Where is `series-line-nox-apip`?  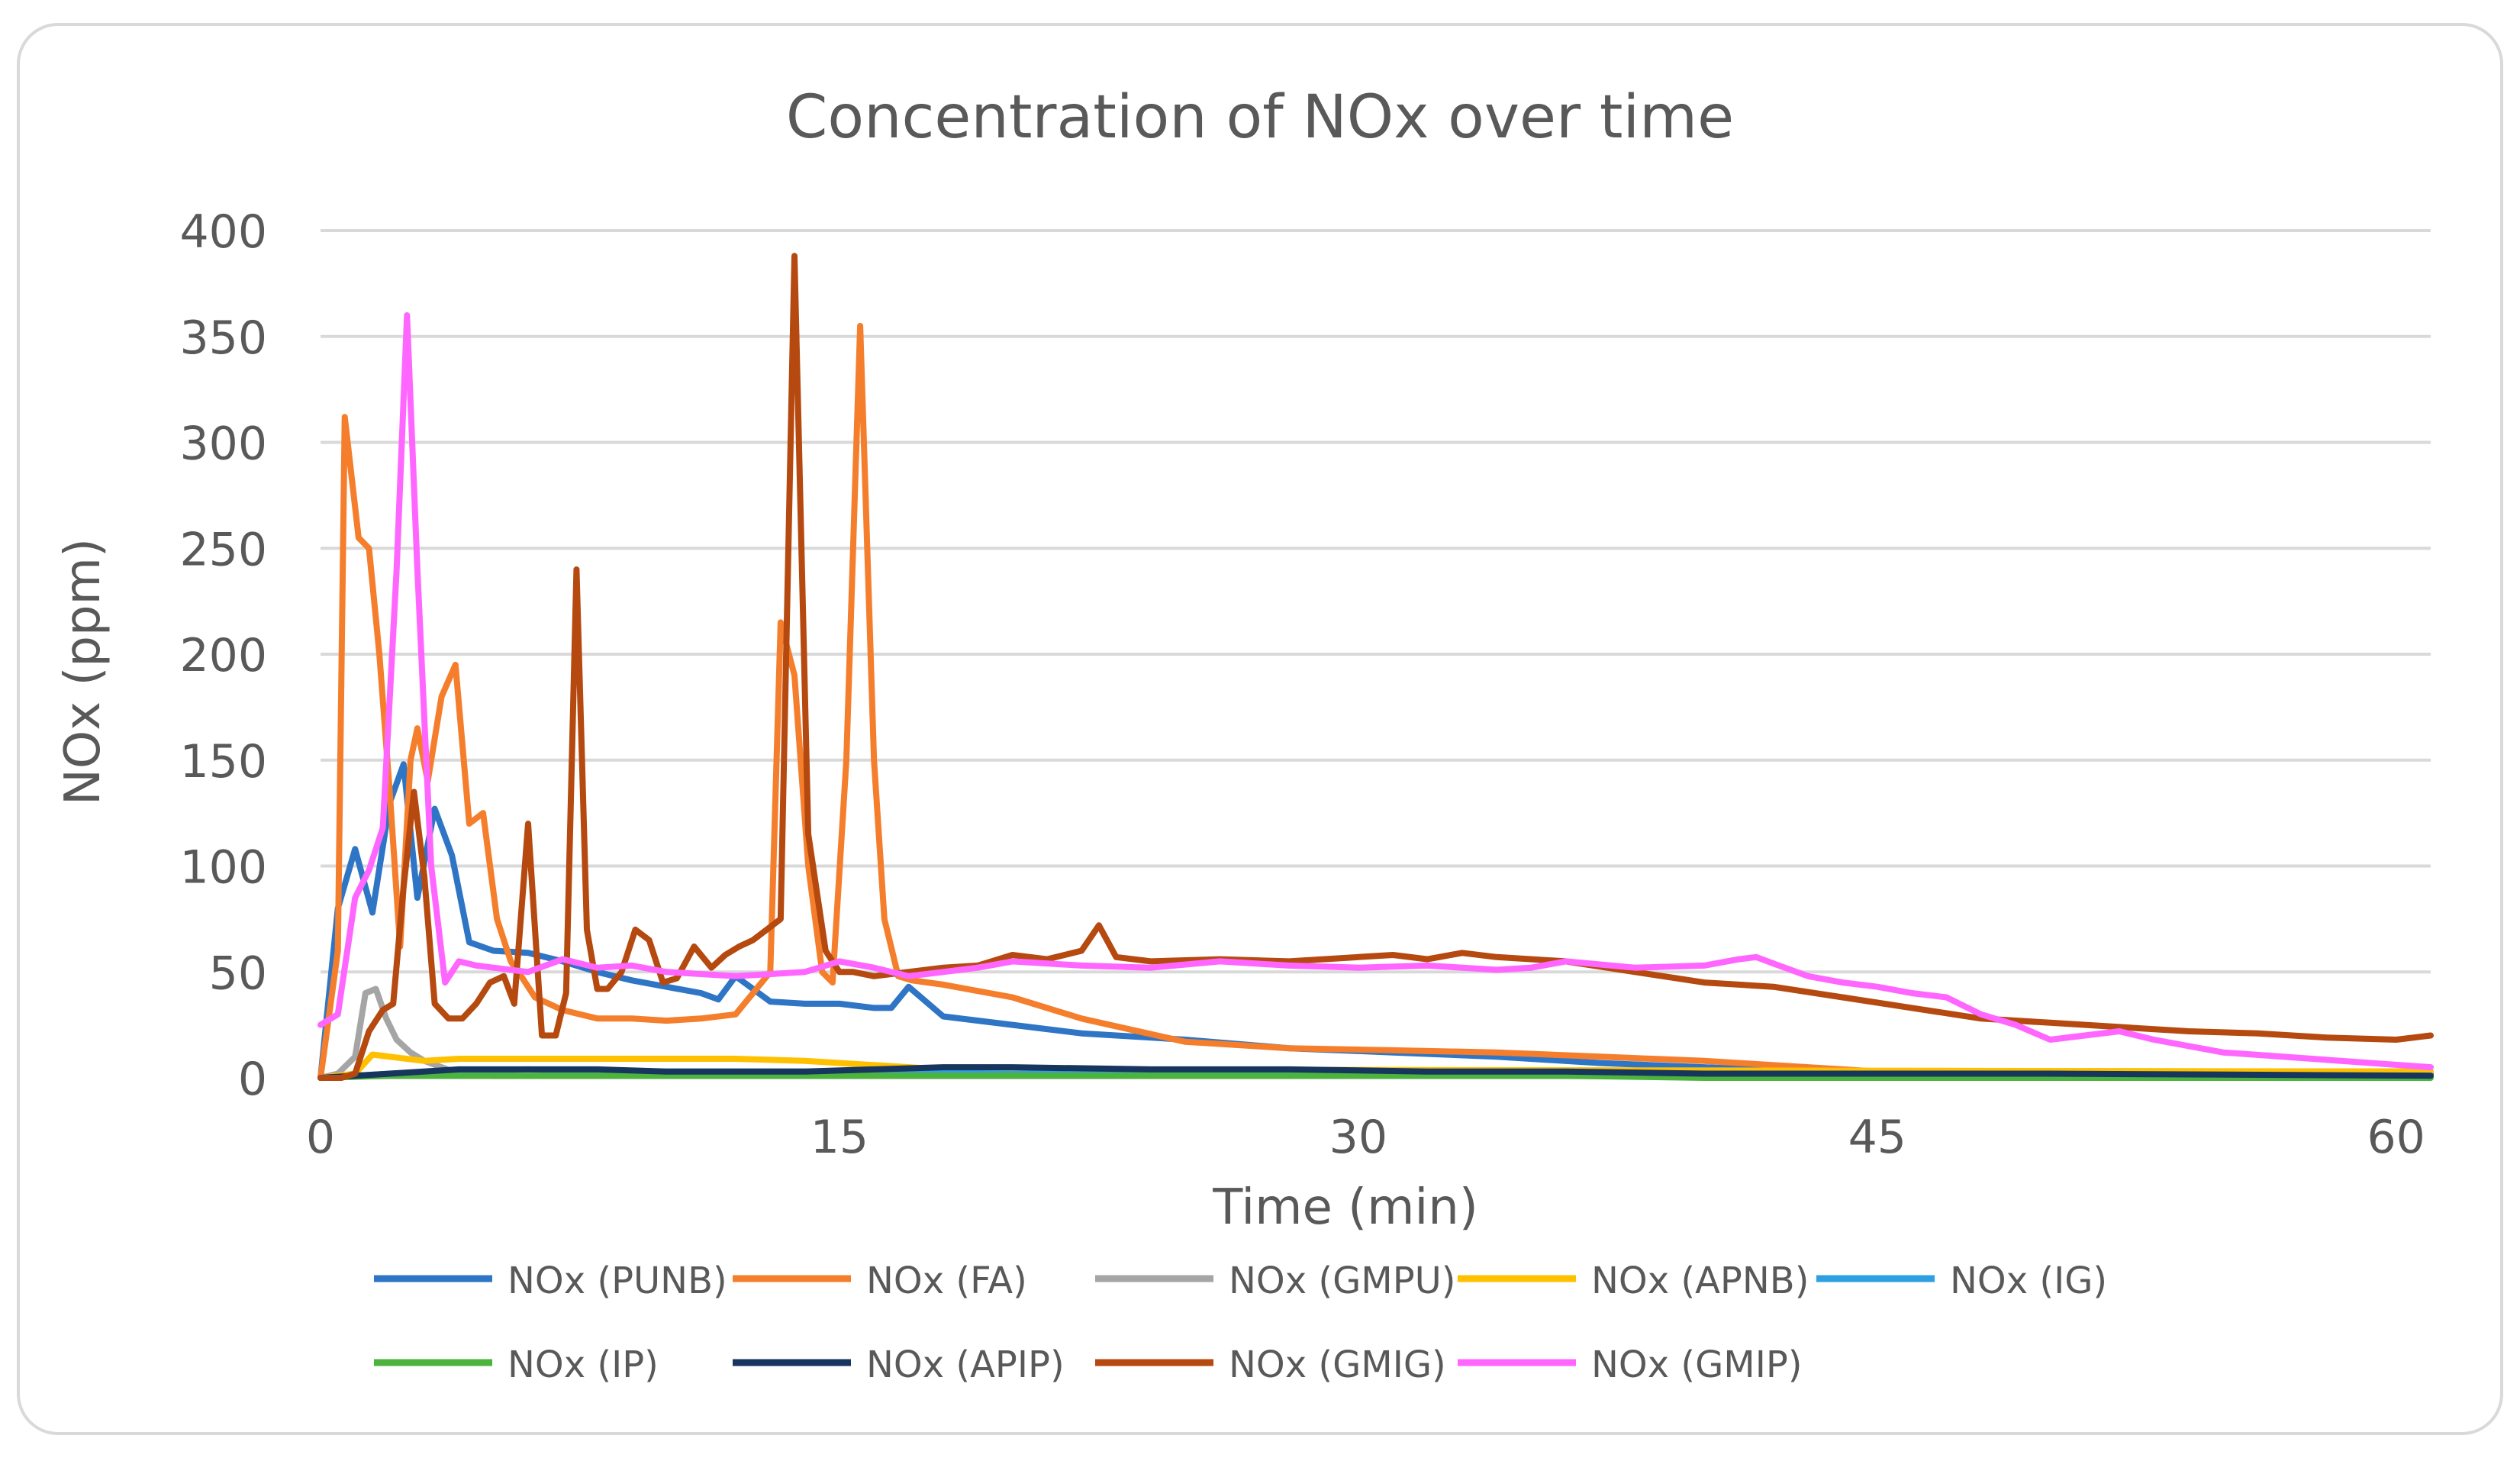
series-line-nox-apip is located at coordinates (1375, 1072).